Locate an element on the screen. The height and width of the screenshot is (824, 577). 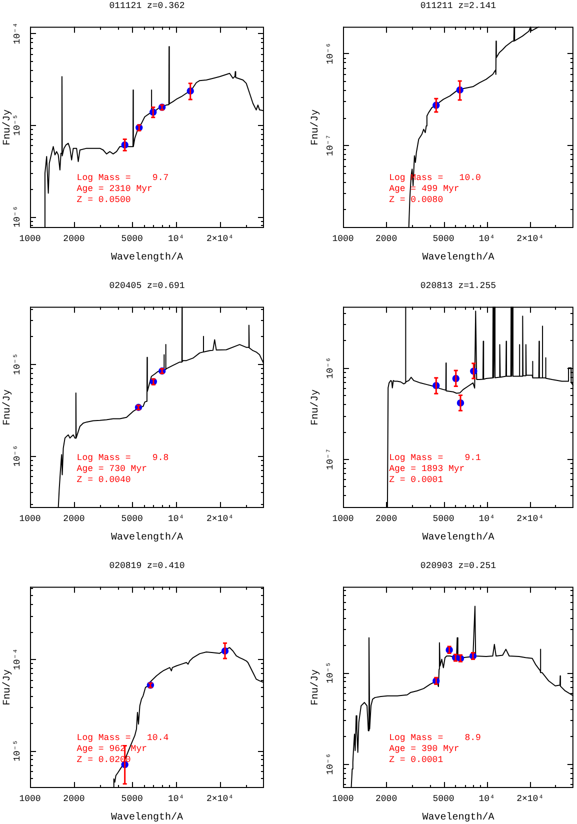
annotation: Z = 0.0500 is located at coordinates (103, 200).